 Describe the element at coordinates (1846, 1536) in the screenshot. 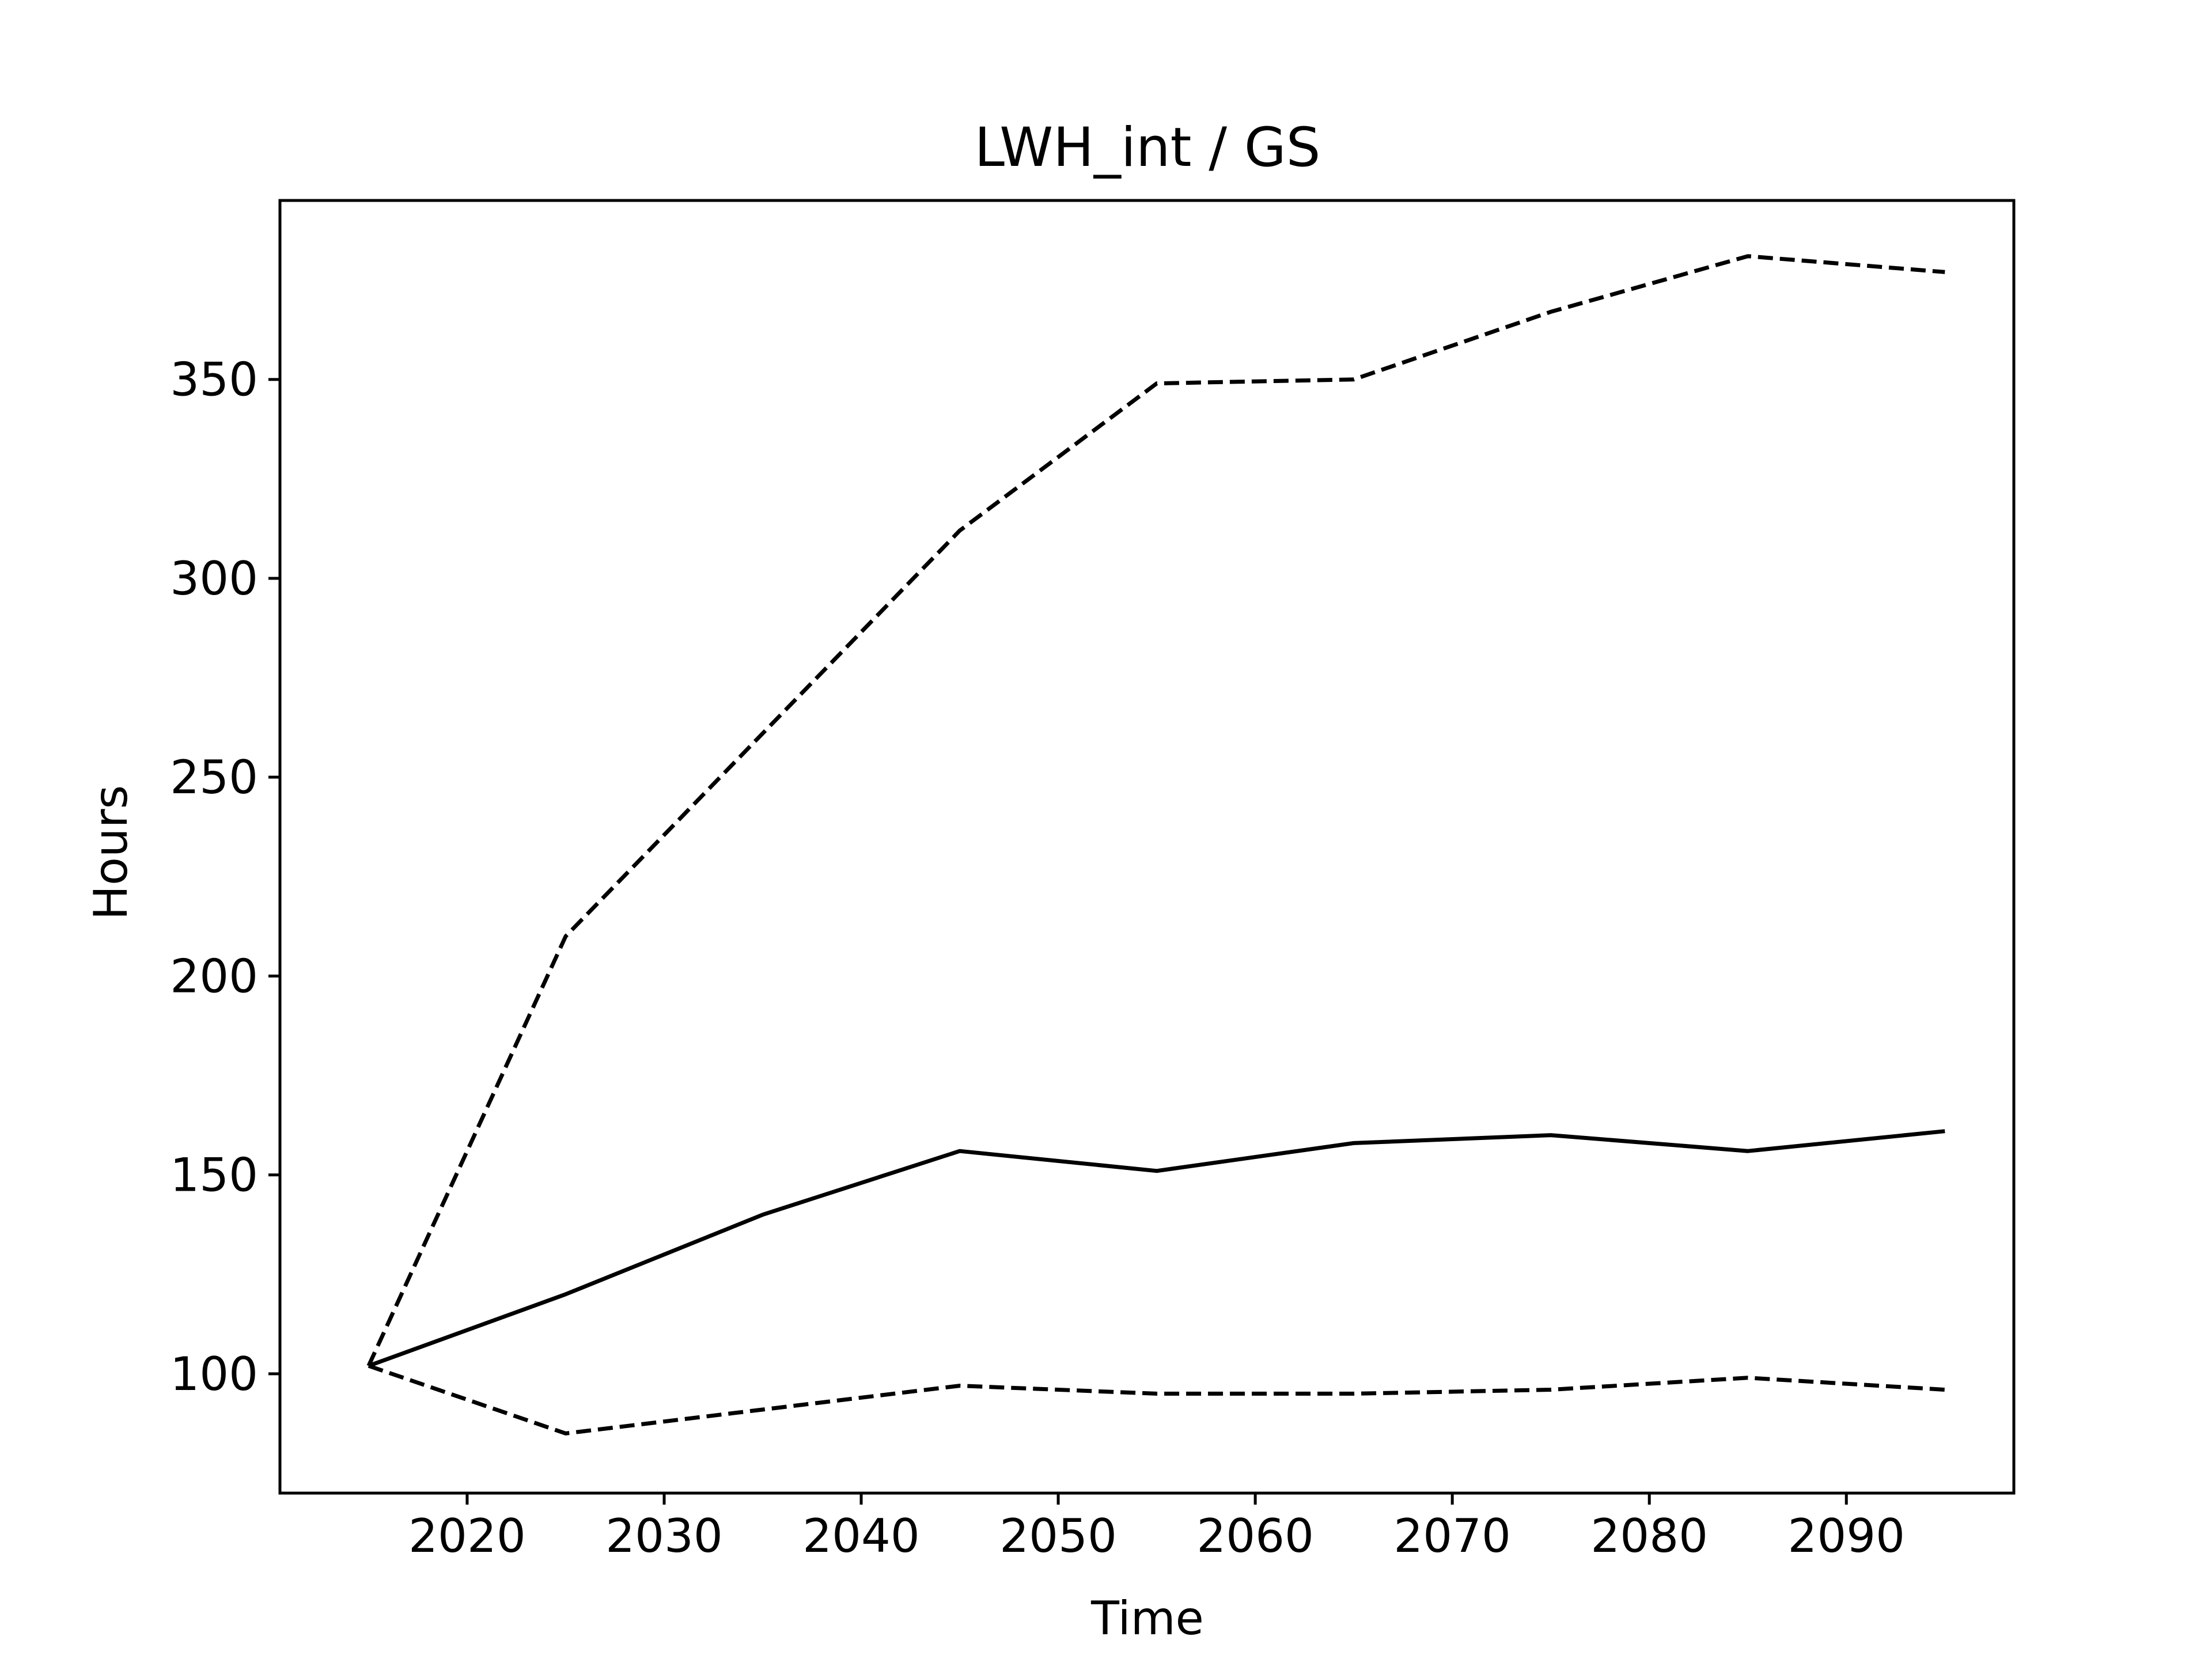

I see `x-tick-label: 2090` at that location.